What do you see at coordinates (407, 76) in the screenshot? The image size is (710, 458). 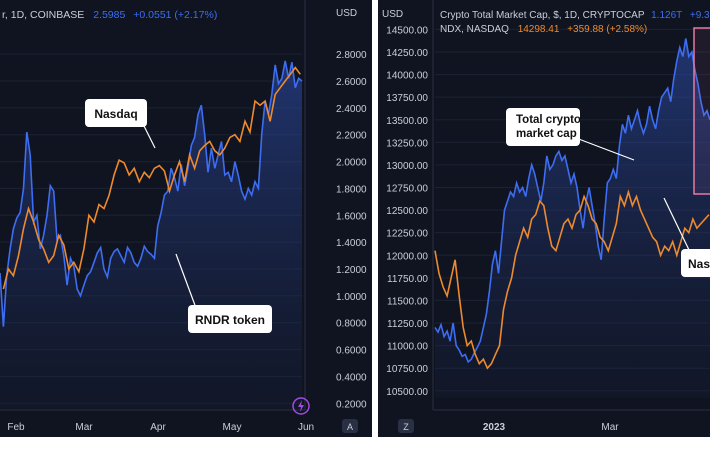 I see `y-tick-label: 14000.00` at bounding box center [407, 76].